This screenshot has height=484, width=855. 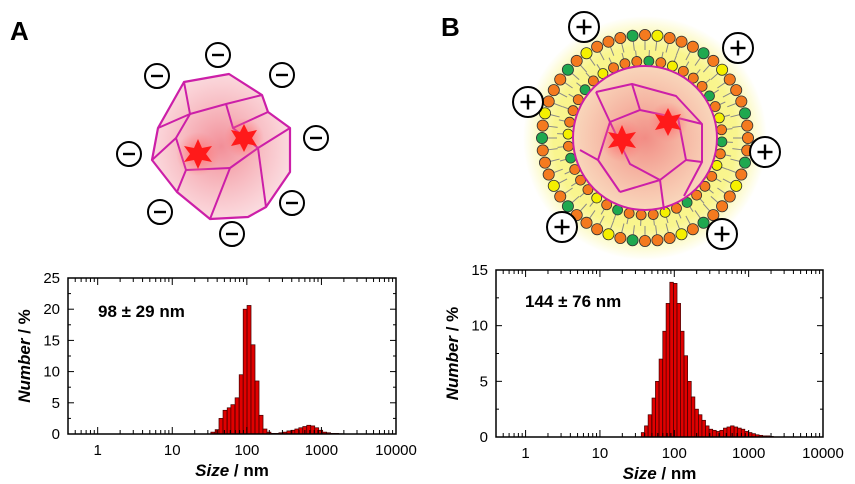 What do you see at coordinates (573, 301) in the screenshot?
I see `mean-size-annotation: 144 ± 76 nm` at bounding box center [573, 301].